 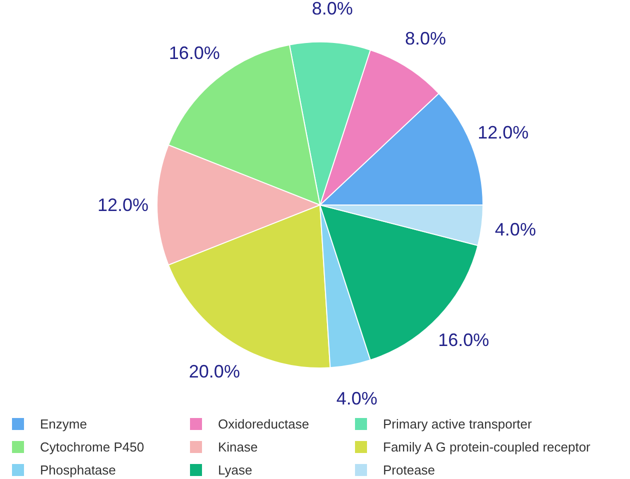 What do you see at coordinates (214, 371) in the screenshot?
I see `data-label: 20.0%` at bounding box center [214, 371].